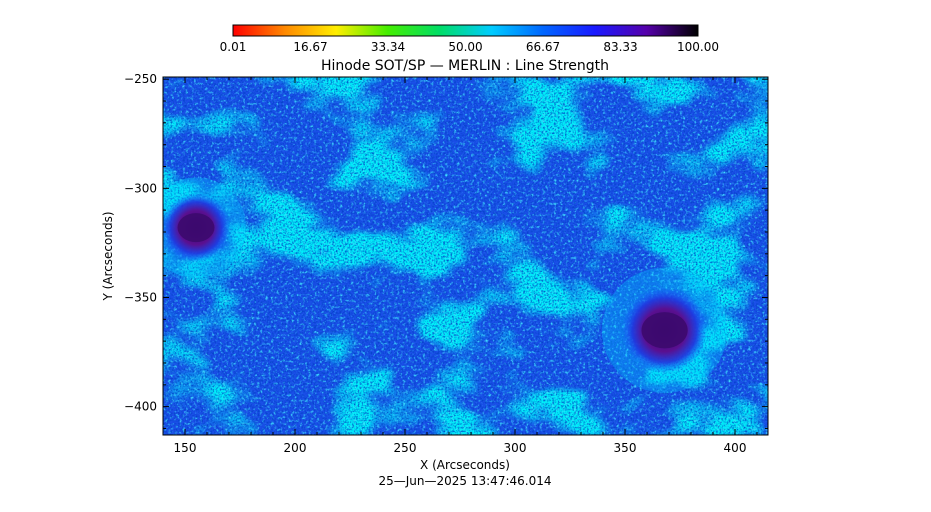 The image size is (931, 512). Describe the element at coordinates (140, 407) in the screenshot. I see `y-tick-label: −400` at that location.